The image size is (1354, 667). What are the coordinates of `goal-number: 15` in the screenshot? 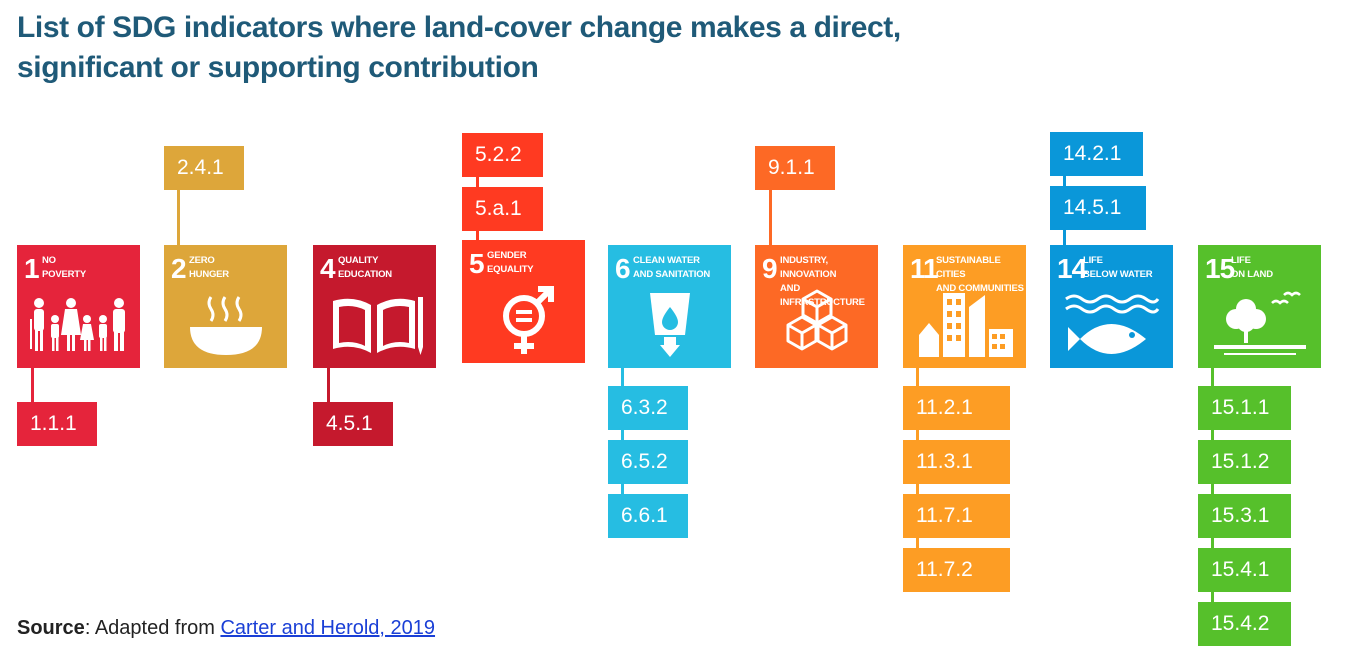 It's located at (1220, 268).